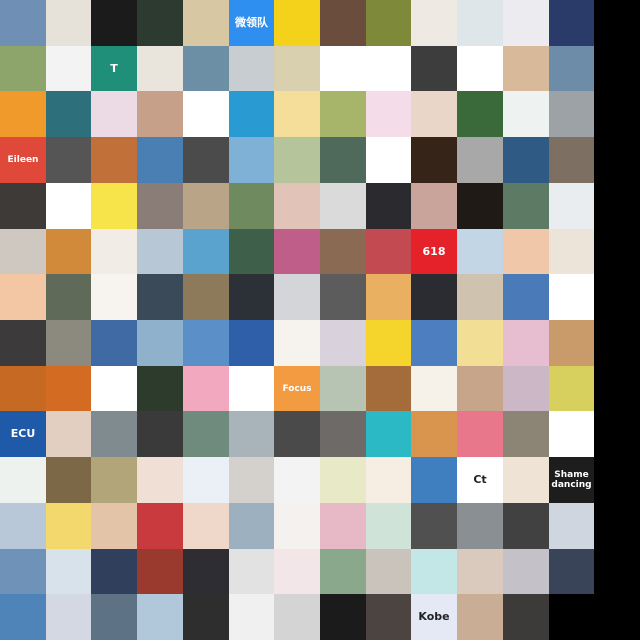  Describe the element at coordinates (434, 617) in the screenshot. I see `avatar-tile: Kobe` at that location.